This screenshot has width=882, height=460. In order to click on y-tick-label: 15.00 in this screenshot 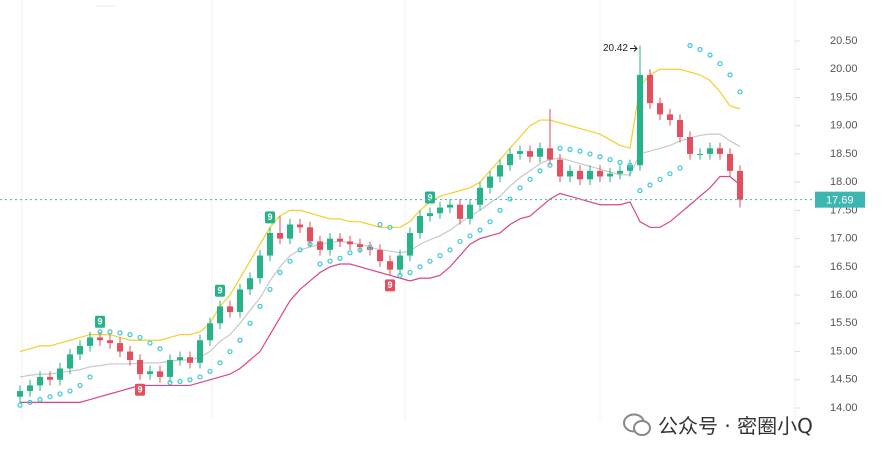, I will do `click(844, 351)`.